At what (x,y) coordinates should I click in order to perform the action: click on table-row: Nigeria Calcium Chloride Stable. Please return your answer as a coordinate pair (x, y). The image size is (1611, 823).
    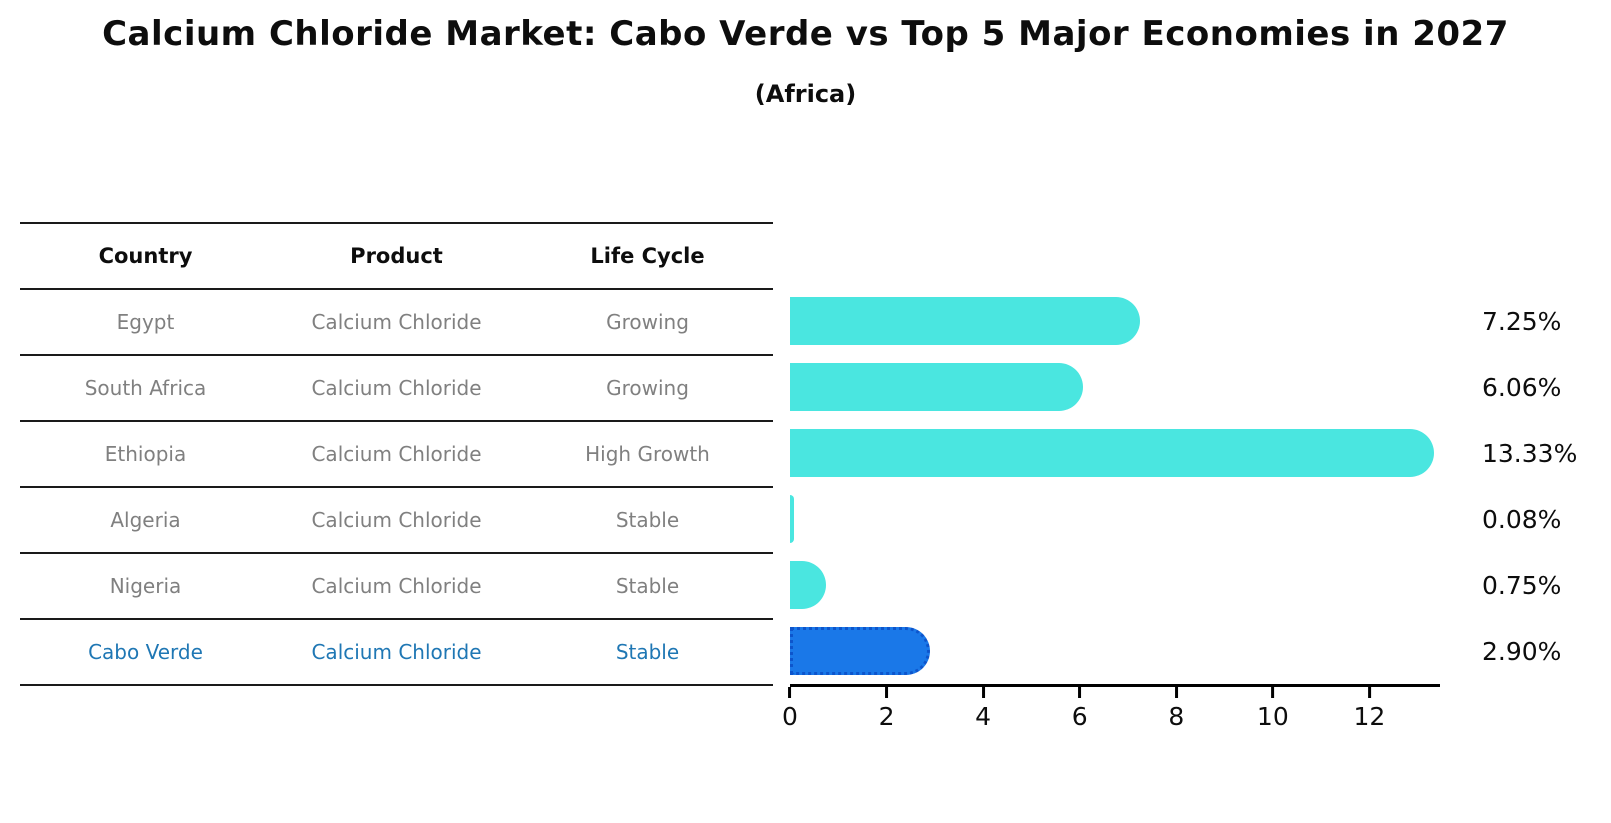
    Looking at the image, I should click on (396, 587).